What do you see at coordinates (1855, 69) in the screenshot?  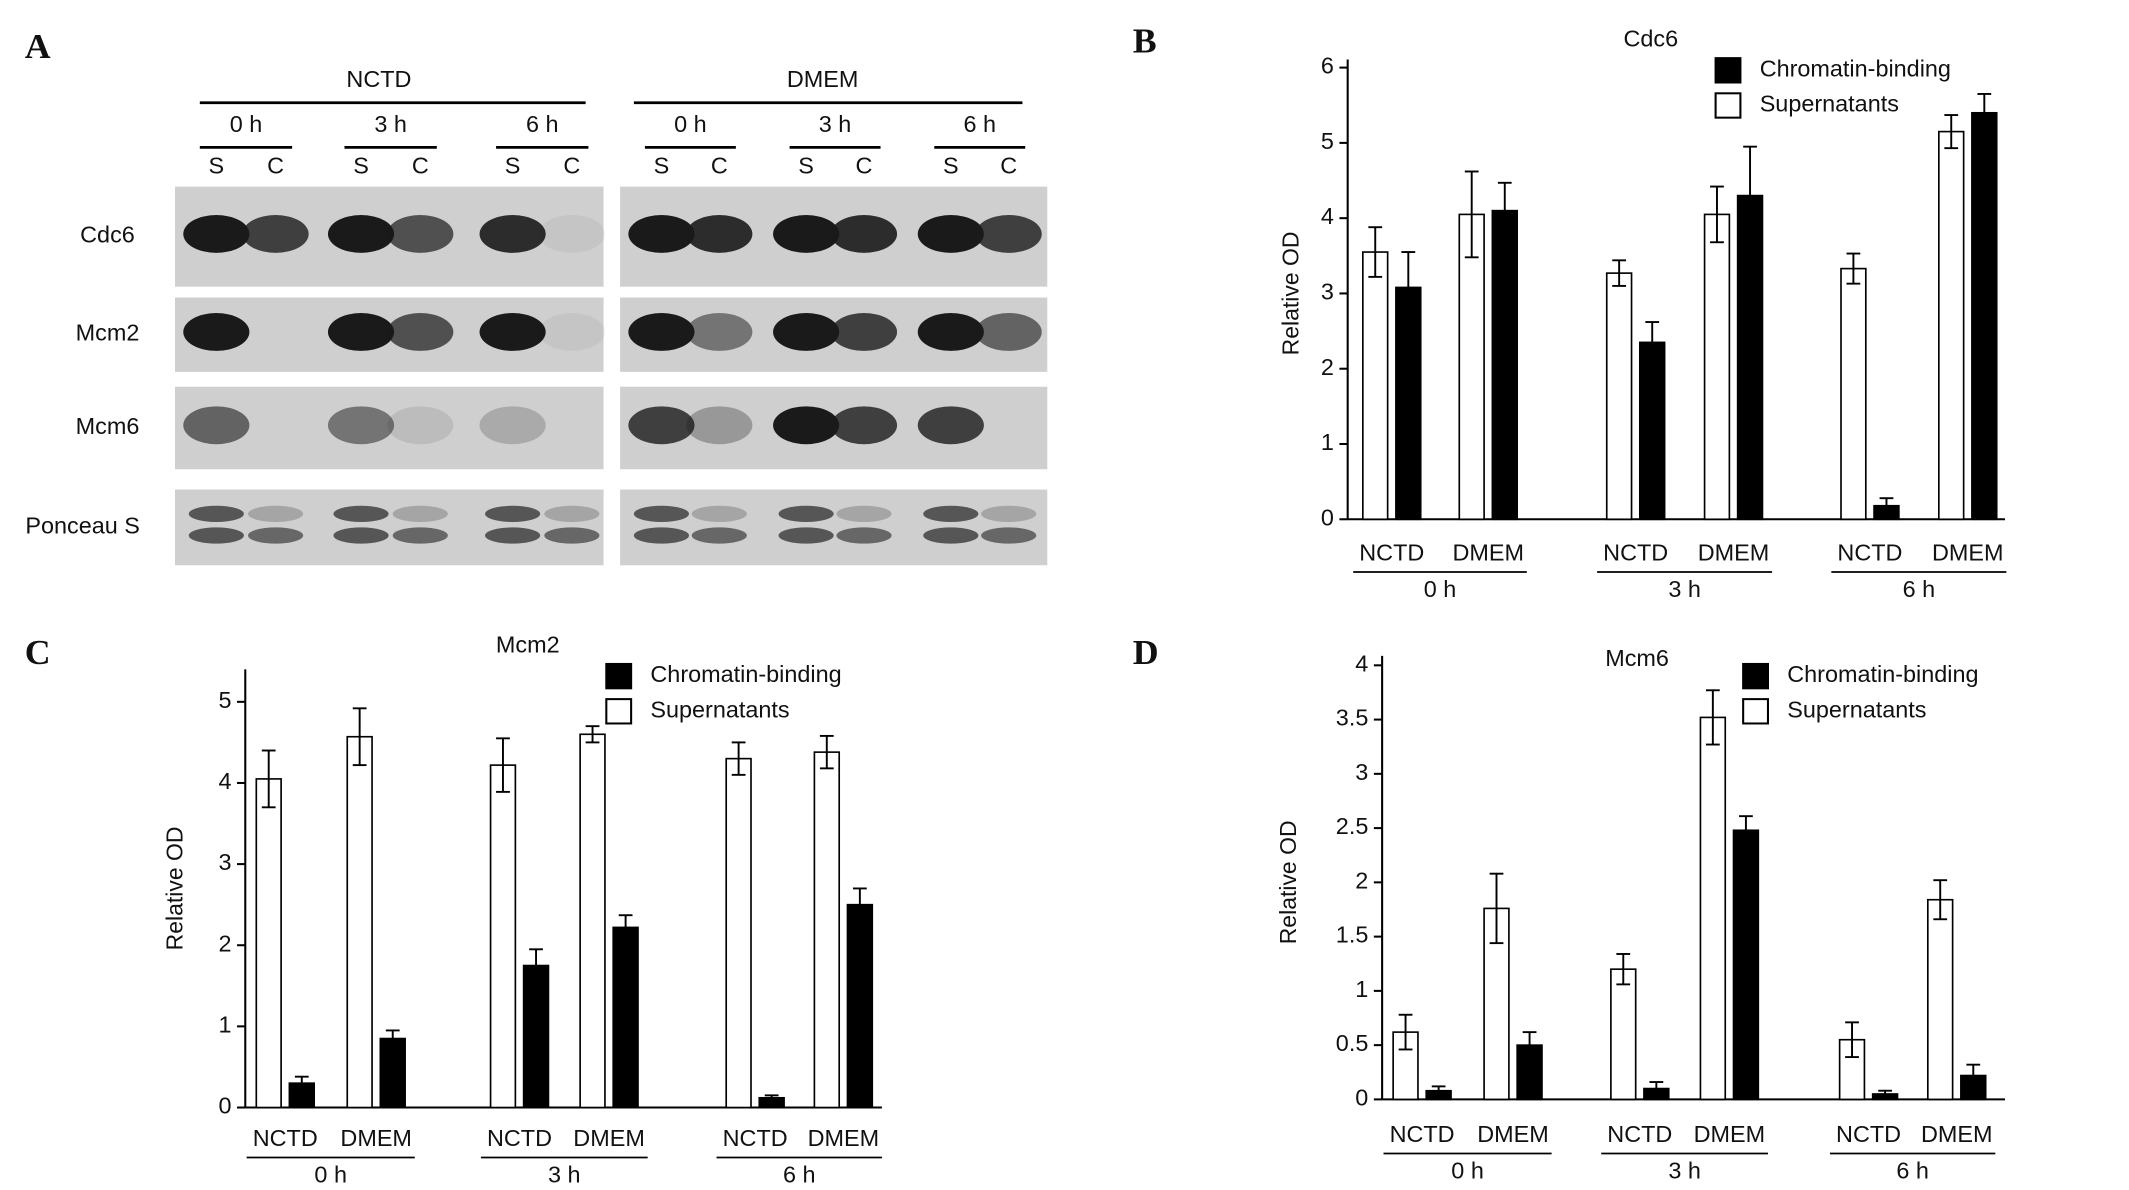 I see `legend-label: Chromatin-binding` at bounding box center [1855, 69].